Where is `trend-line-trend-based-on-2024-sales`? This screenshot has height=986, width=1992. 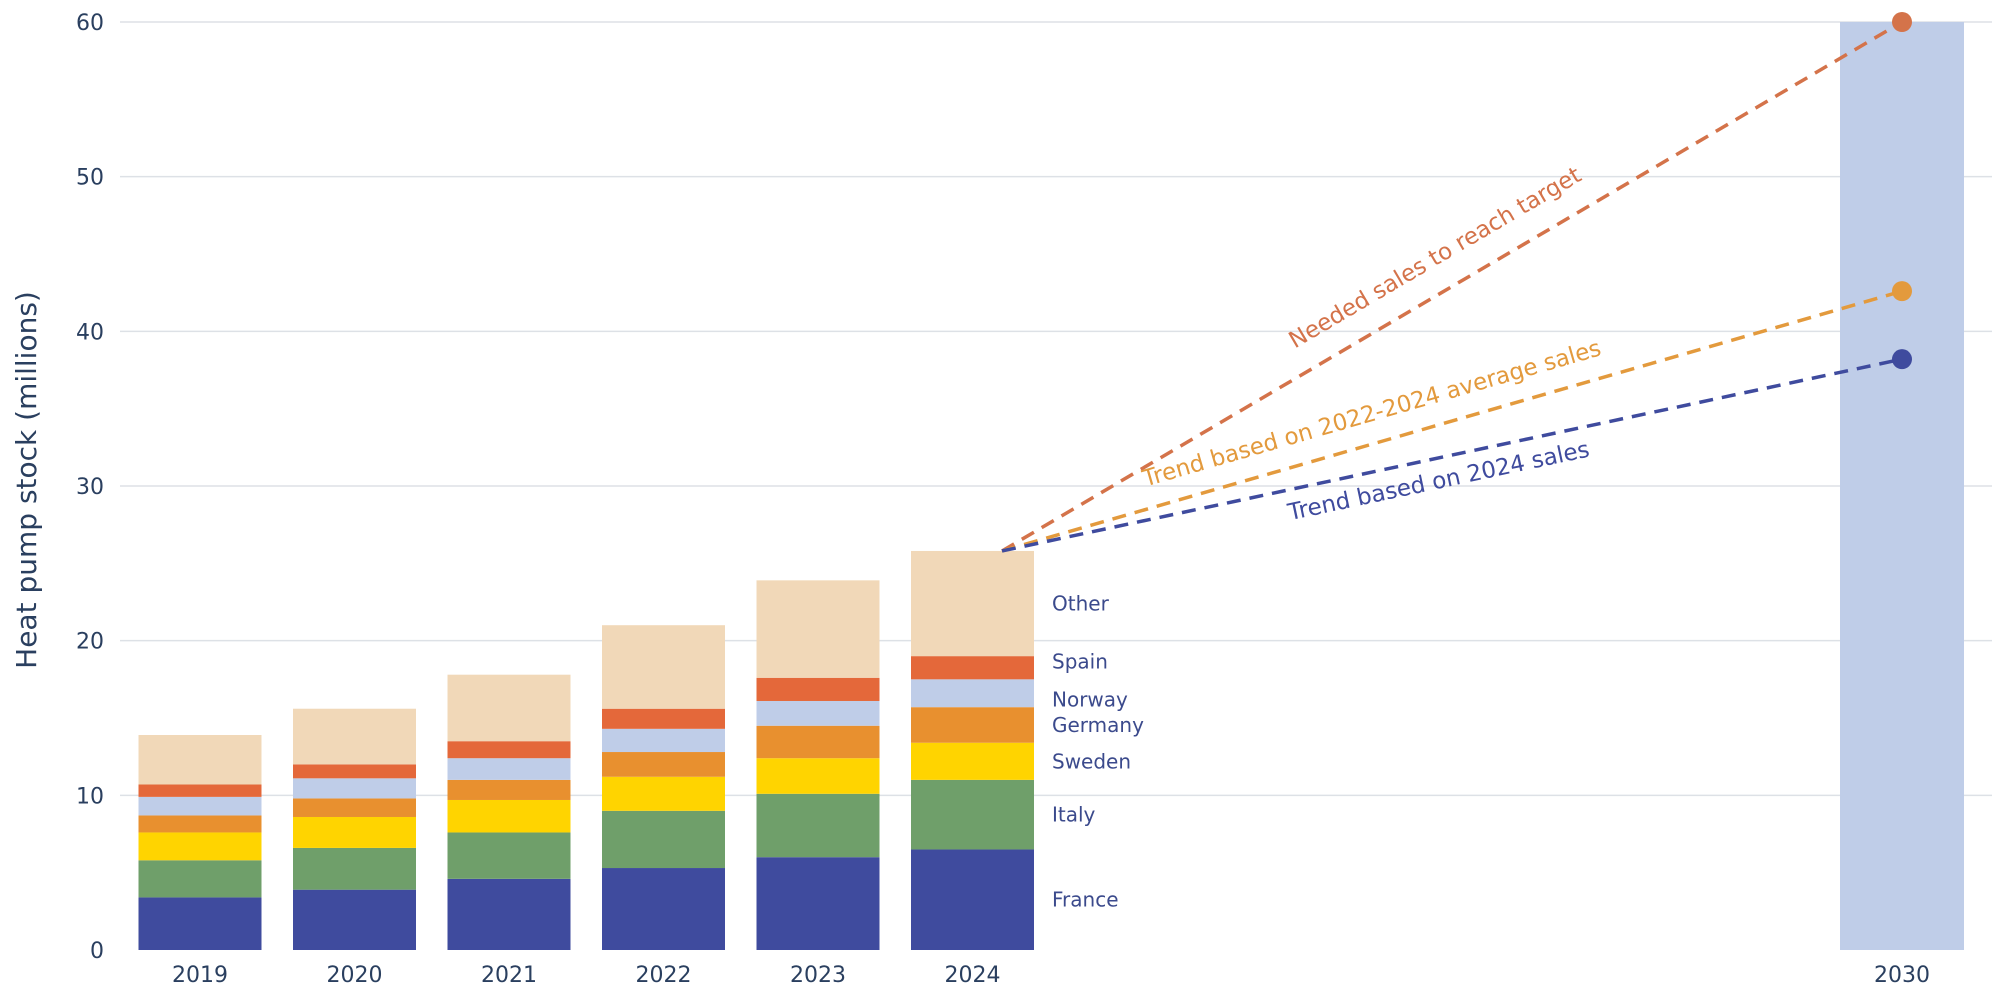 trend-line-trend-based-on-2024-sales is located at coordinates (1452, 455).